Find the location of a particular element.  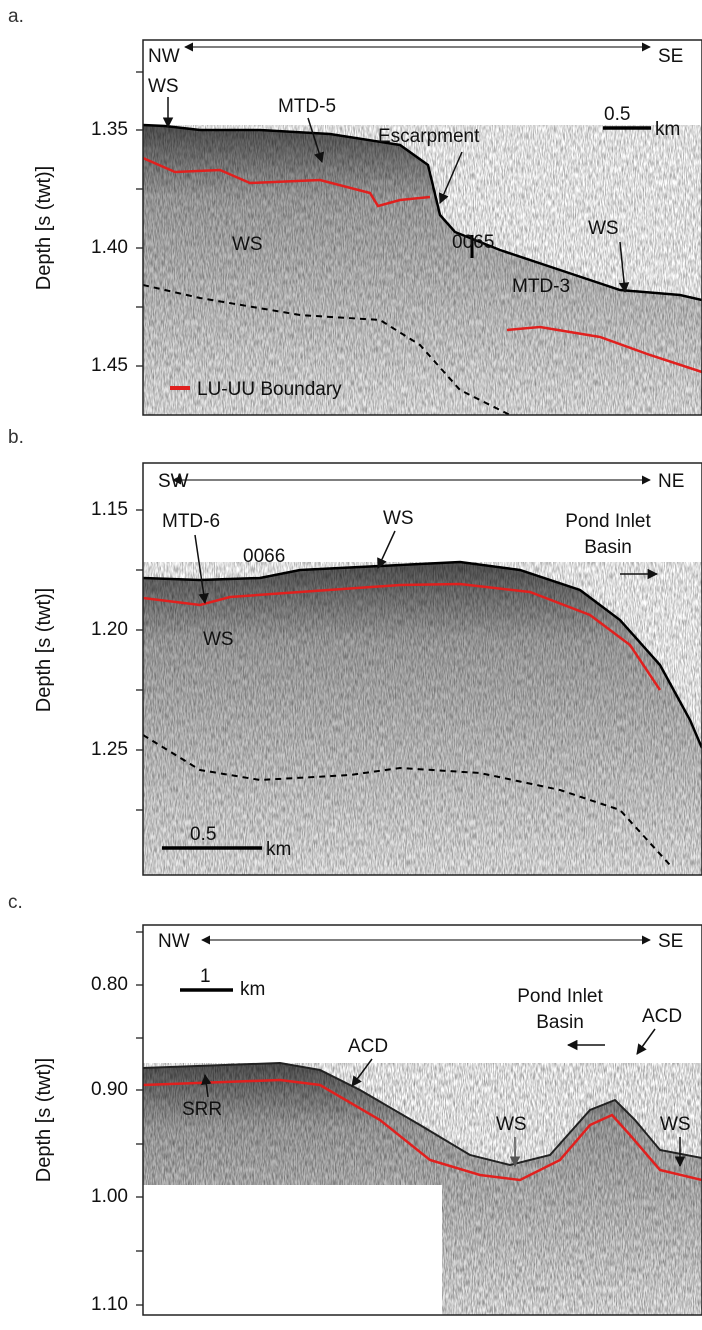

y-tick-label: 0.80 is located at coordinates (109, 984).